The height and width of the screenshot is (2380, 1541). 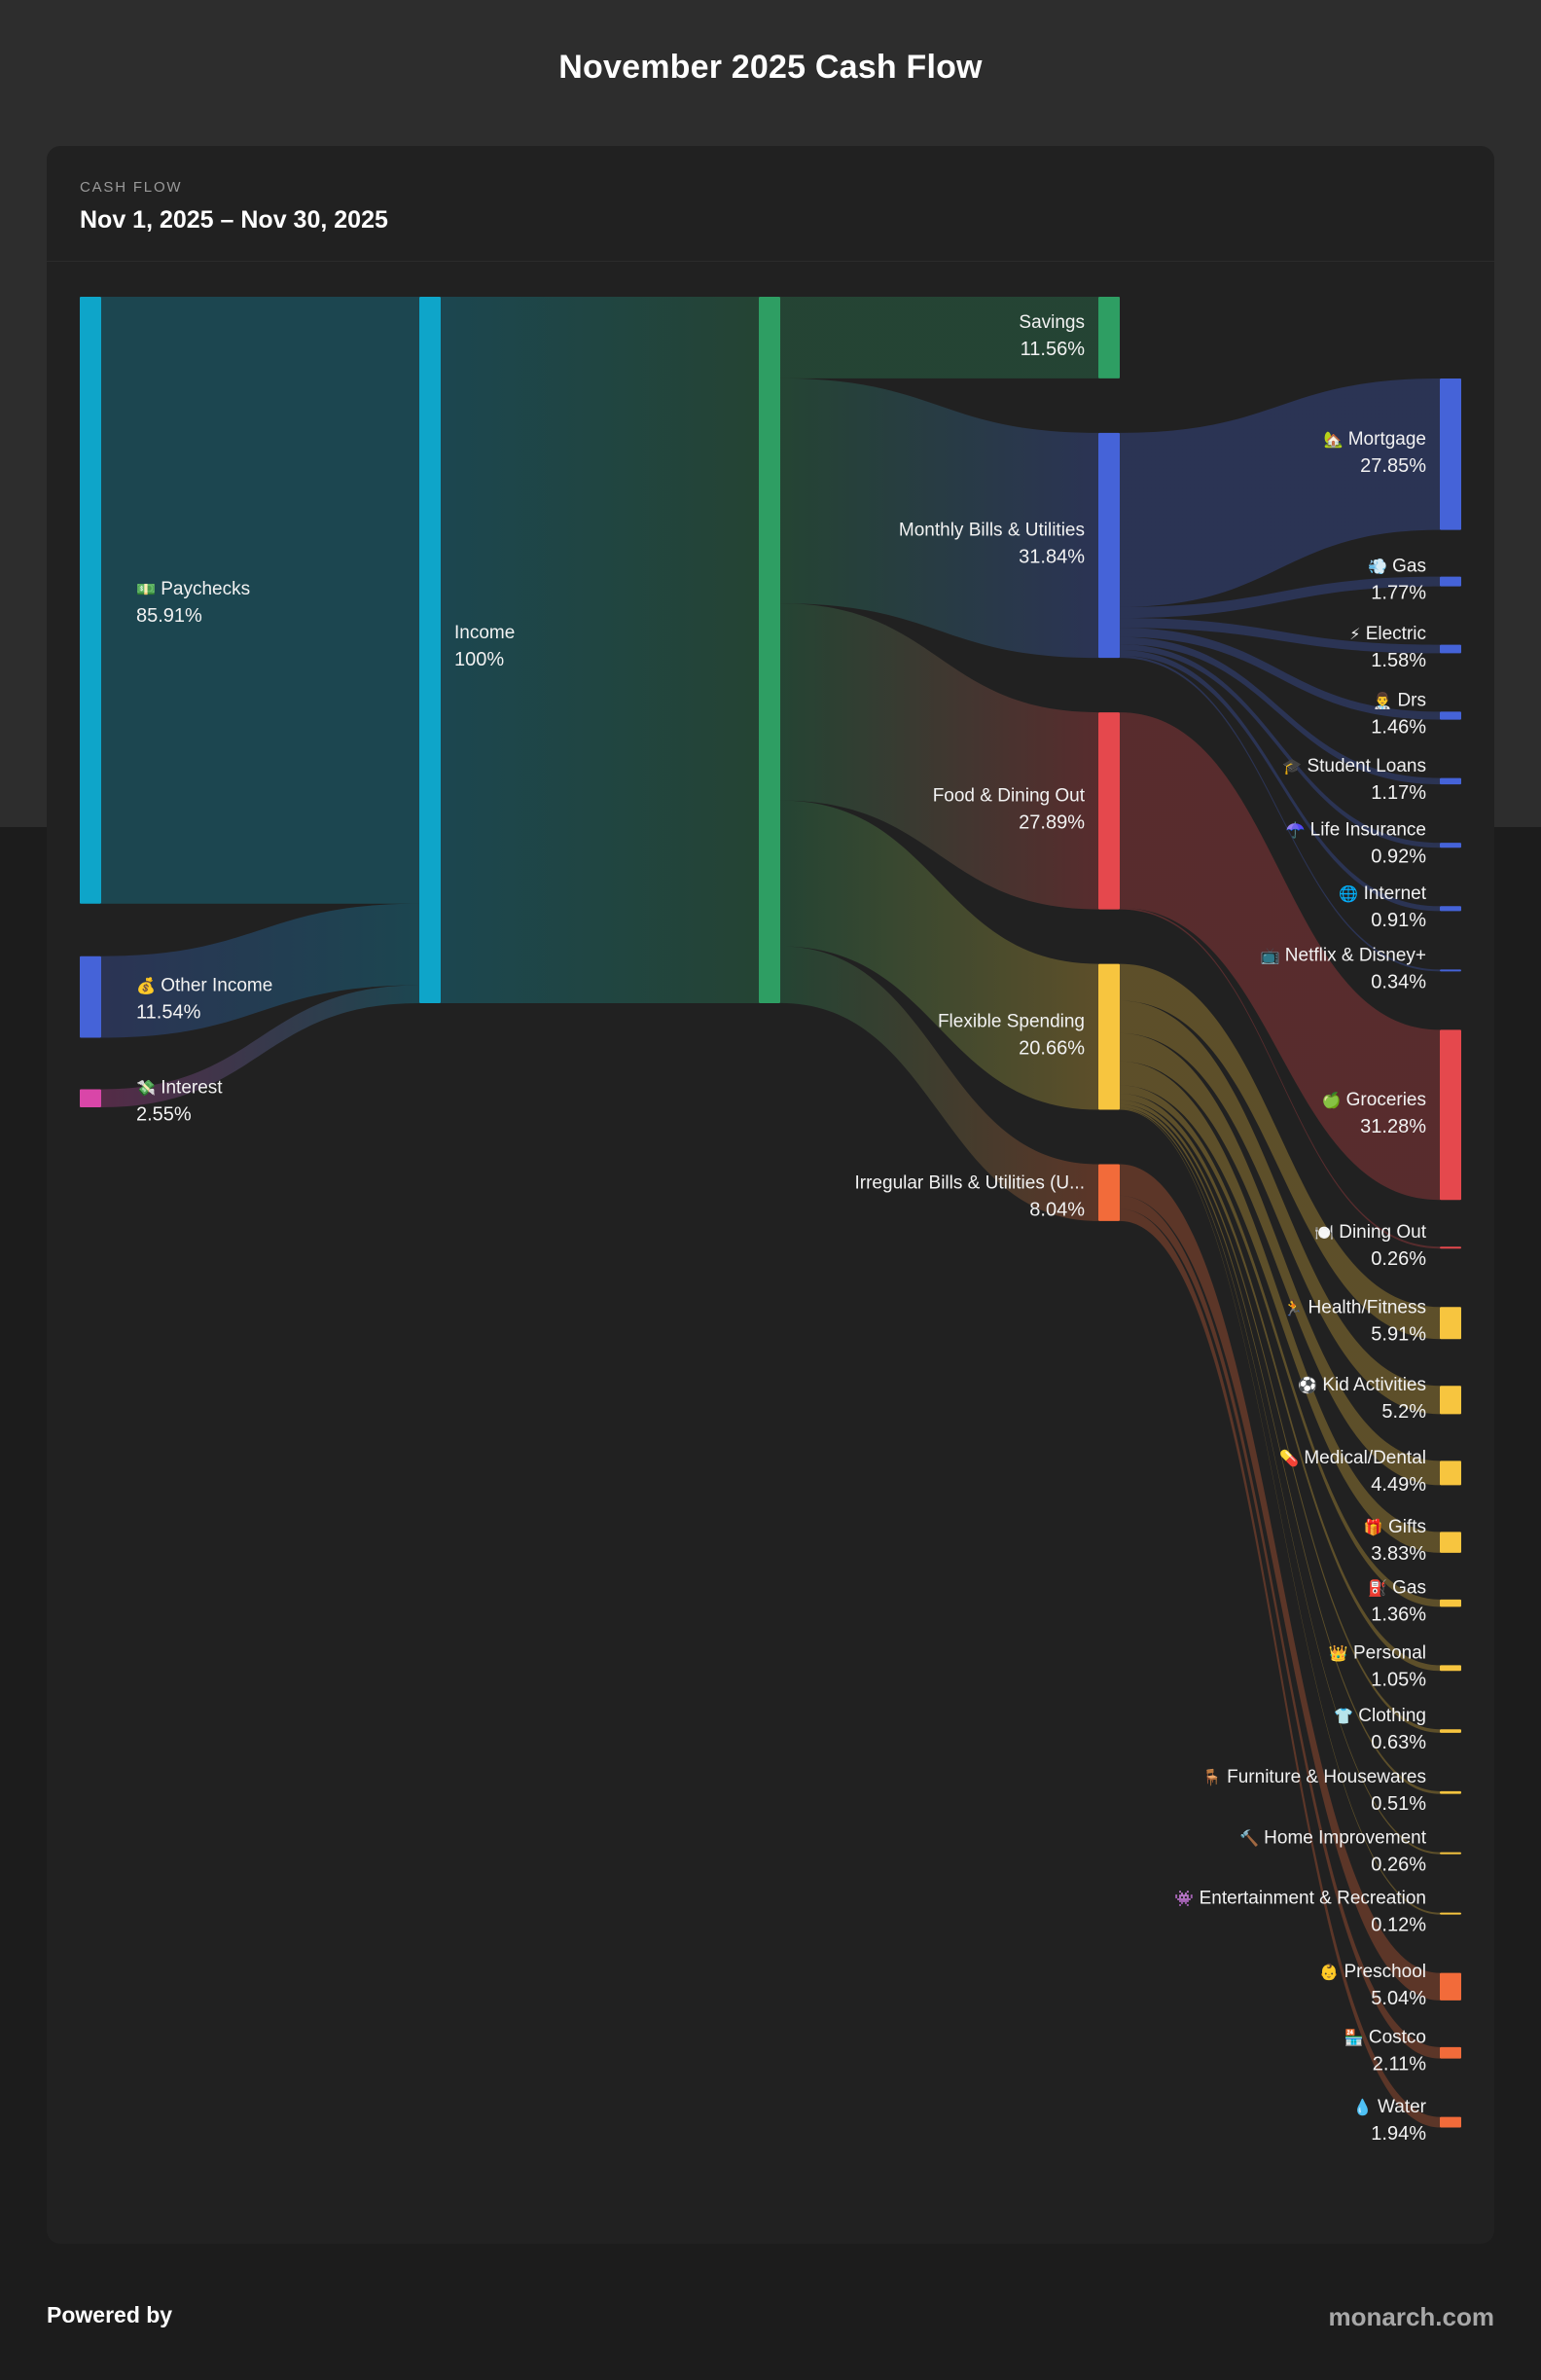 I want to click on node-home-improvement, so click(x=1451, y=1853).